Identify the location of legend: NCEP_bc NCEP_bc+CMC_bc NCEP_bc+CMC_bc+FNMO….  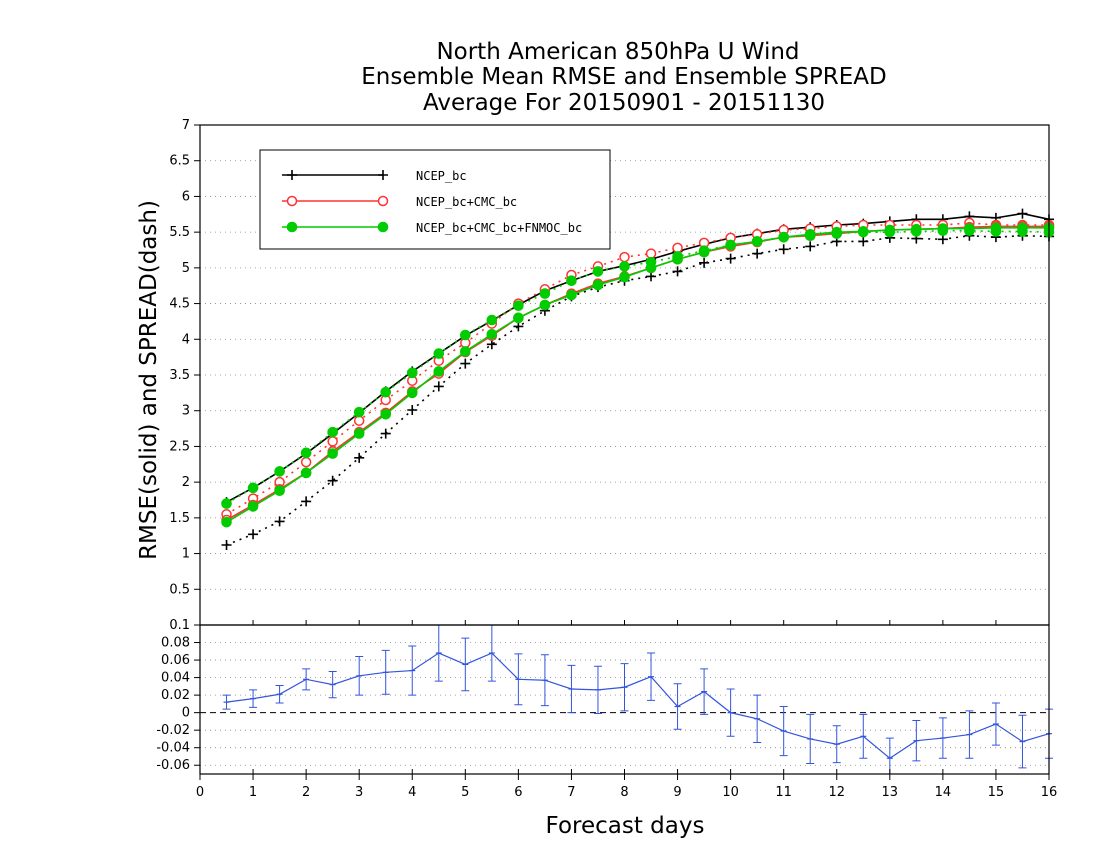
(435, 199).